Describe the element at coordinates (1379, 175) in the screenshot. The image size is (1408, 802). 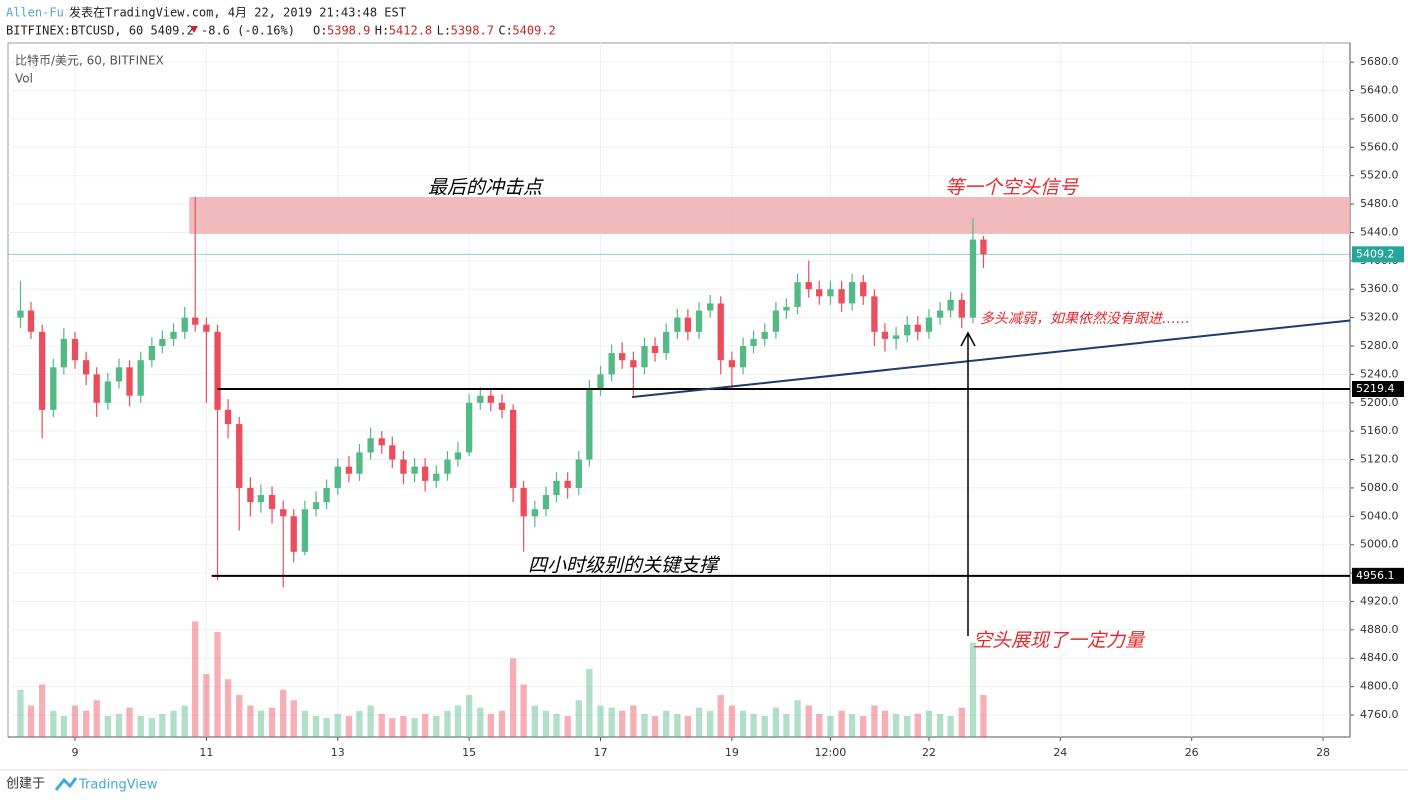
I see `y-tick-label: 5520.0` at that location.